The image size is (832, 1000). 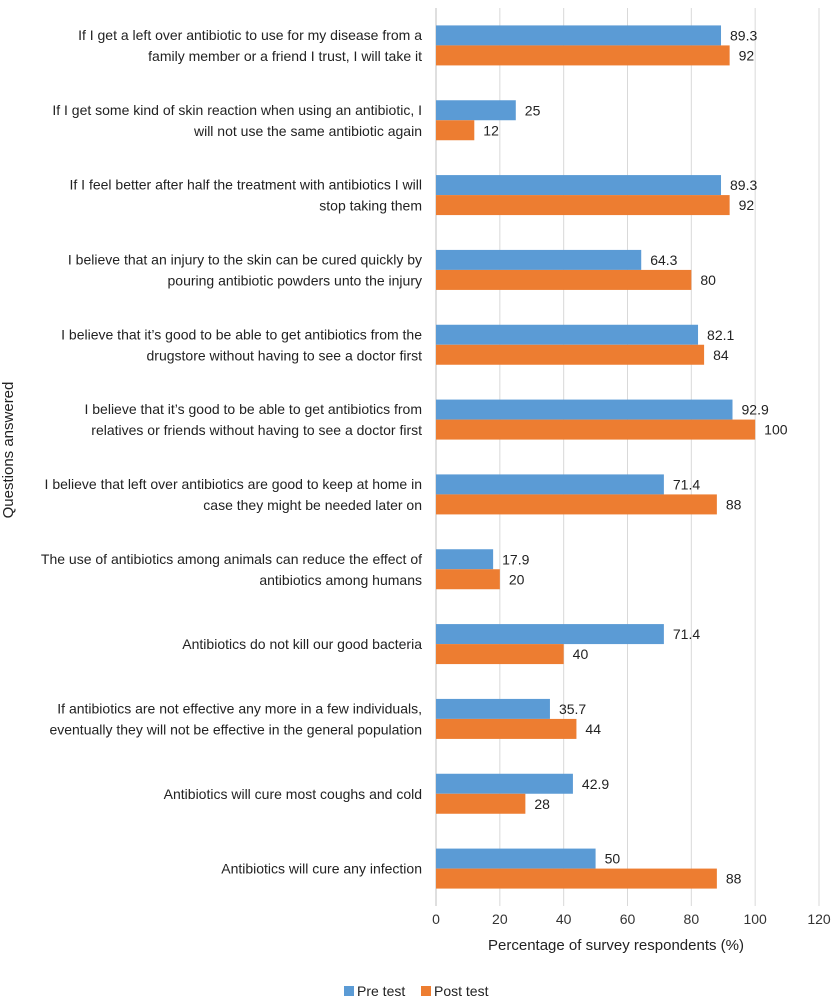 I want to click on x-tick-label: 120, so click(x=819, y=919).